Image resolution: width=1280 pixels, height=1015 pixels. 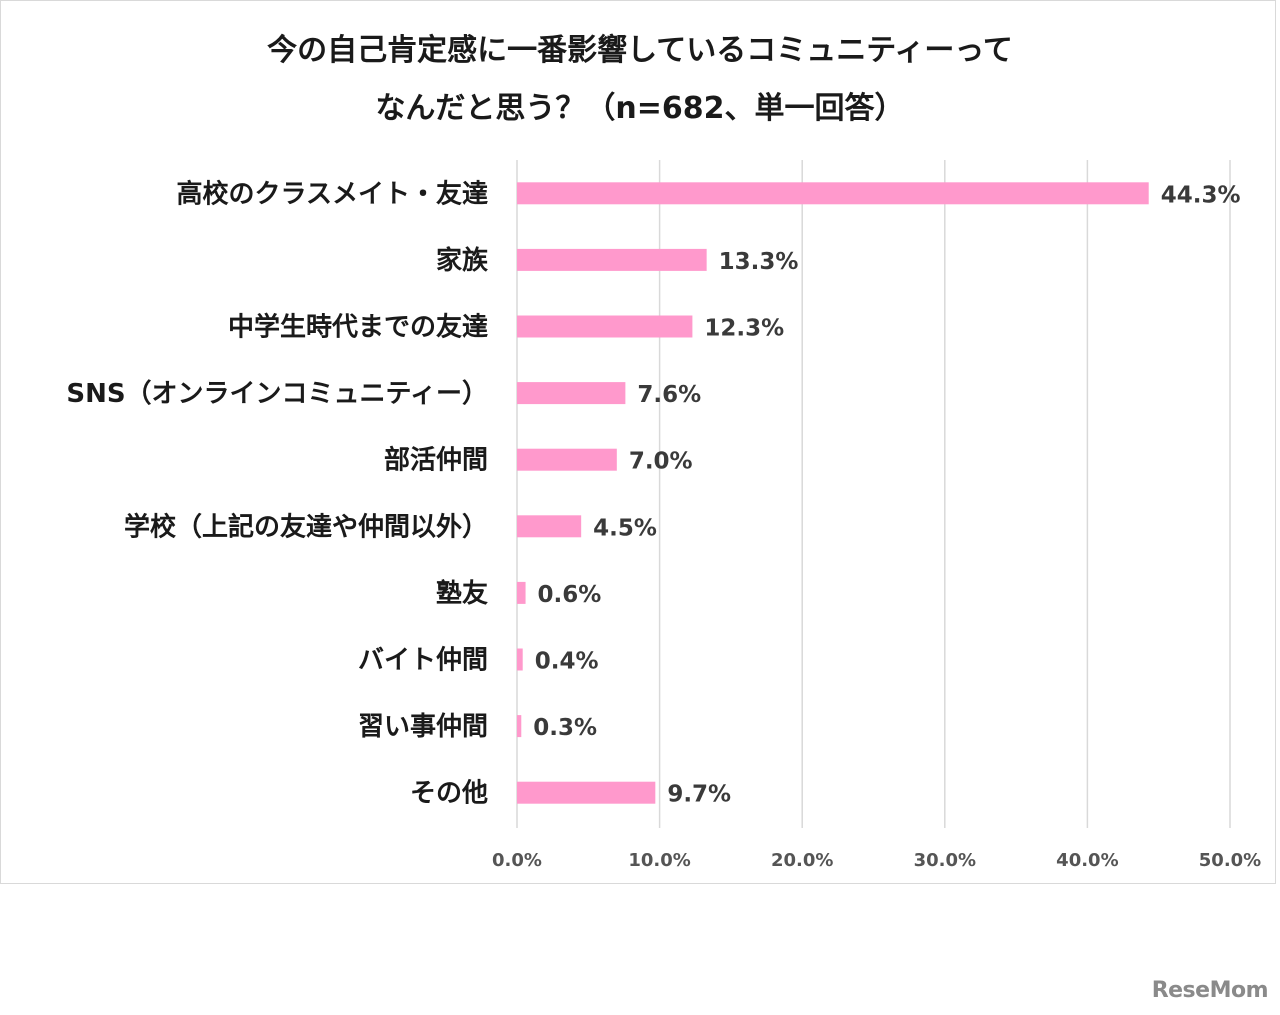 What do you see at coordinates (659, 860) in the screenshot?
I see `x-tick-label-1: 10.0%` at bounding box center [659, 860].